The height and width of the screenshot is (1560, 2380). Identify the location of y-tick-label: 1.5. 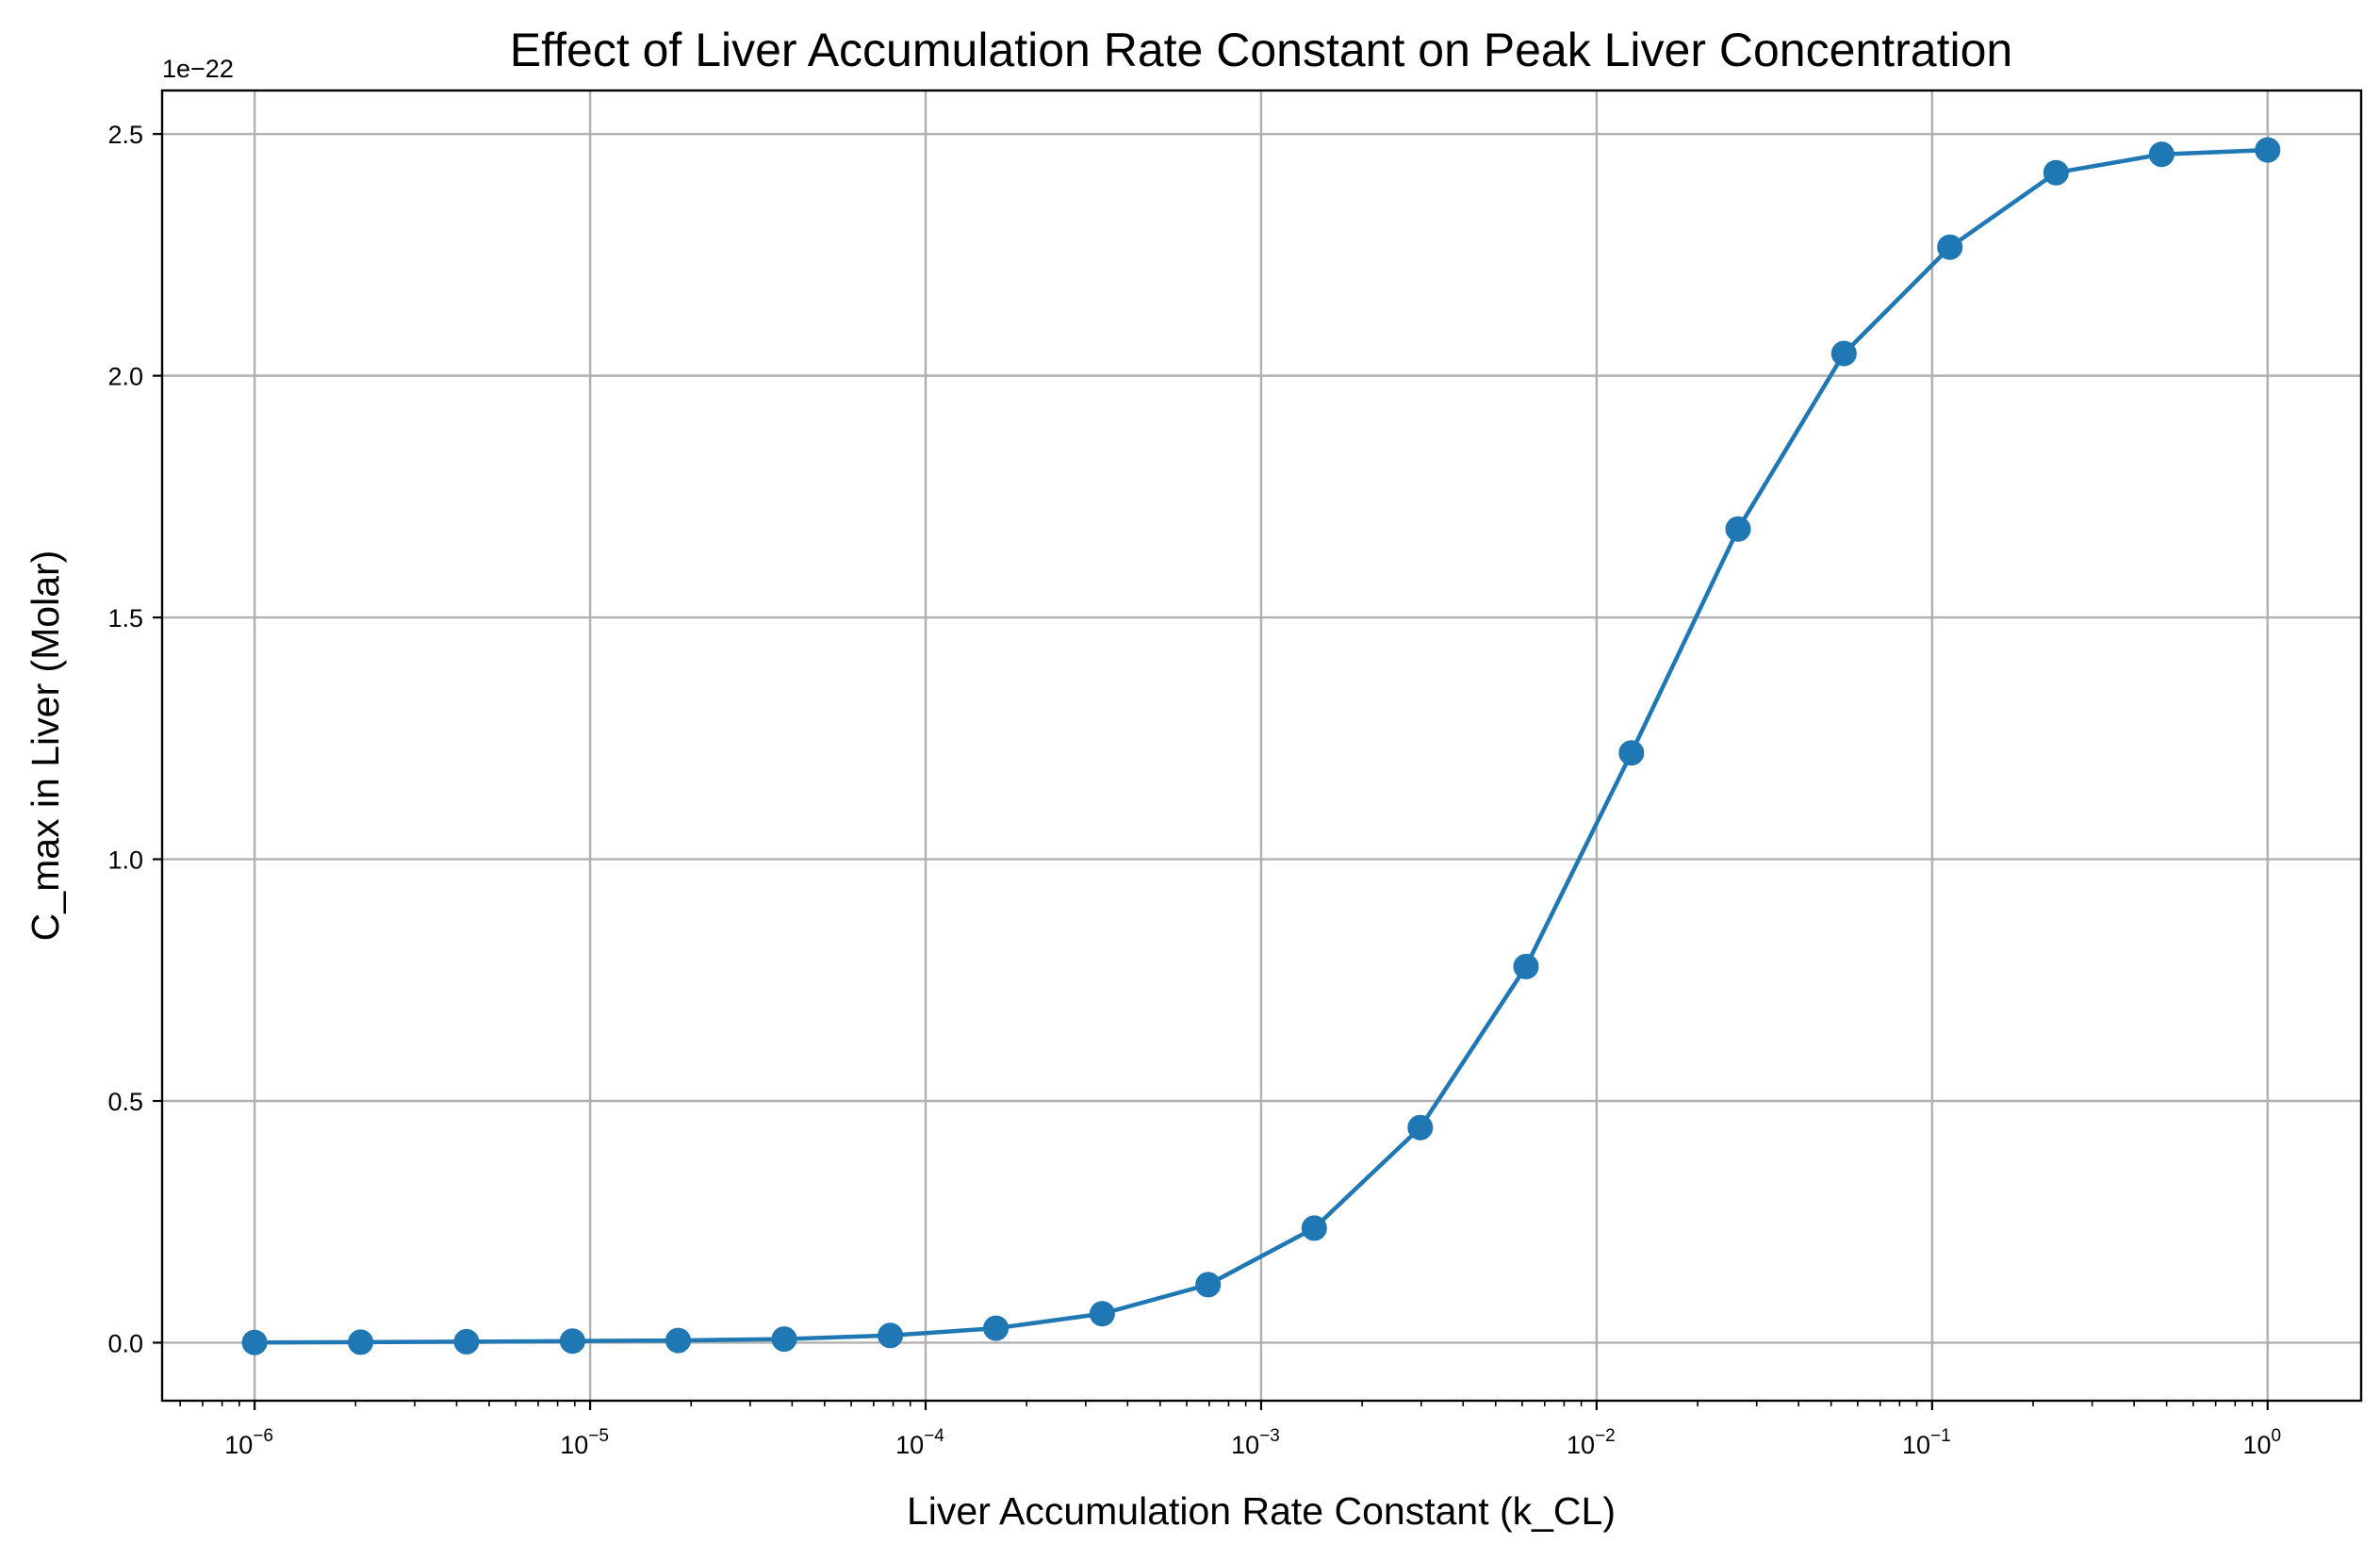
(125, 618).